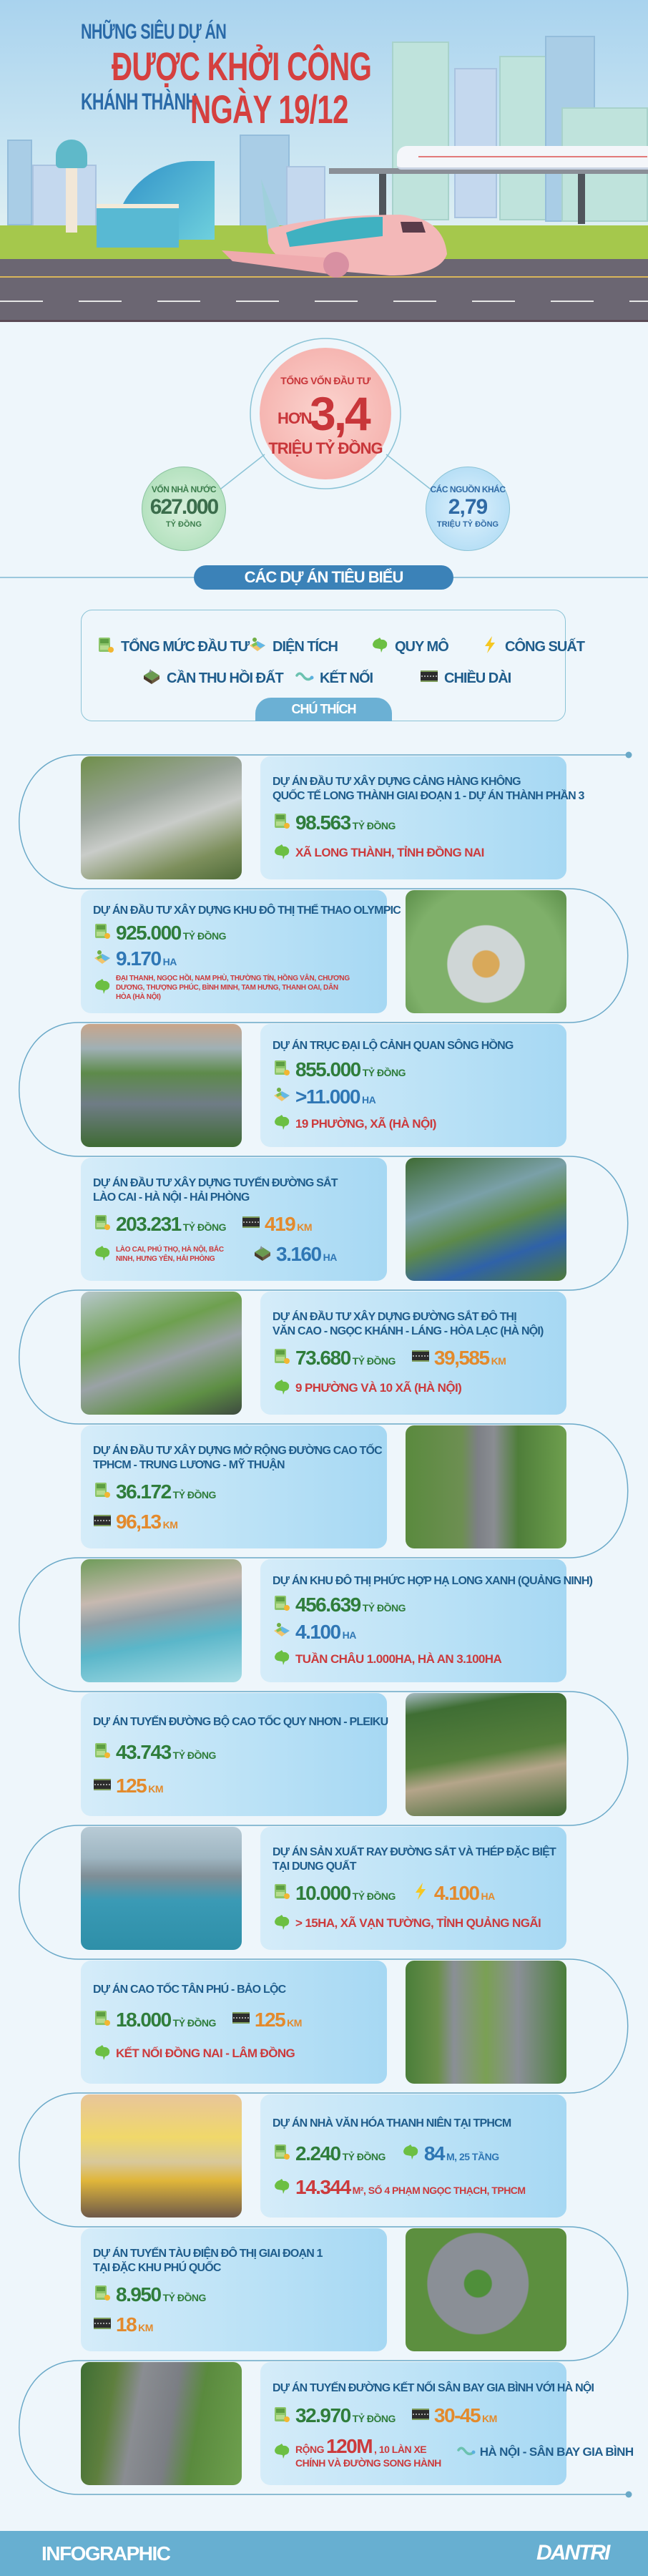  Describe the element at coordinates (325, 448) in the screenshot. I see `total-unit: TRIỆU TỶ ĐỒNG` at that location.